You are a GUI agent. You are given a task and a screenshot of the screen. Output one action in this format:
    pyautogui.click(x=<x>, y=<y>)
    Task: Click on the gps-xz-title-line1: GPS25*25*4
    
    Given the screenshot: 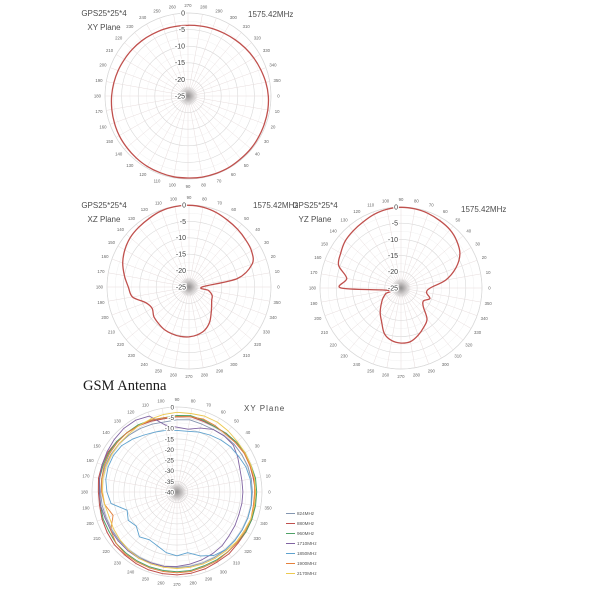 What is the action you would take?
    pyautogui.click(x=104, y=205)
    